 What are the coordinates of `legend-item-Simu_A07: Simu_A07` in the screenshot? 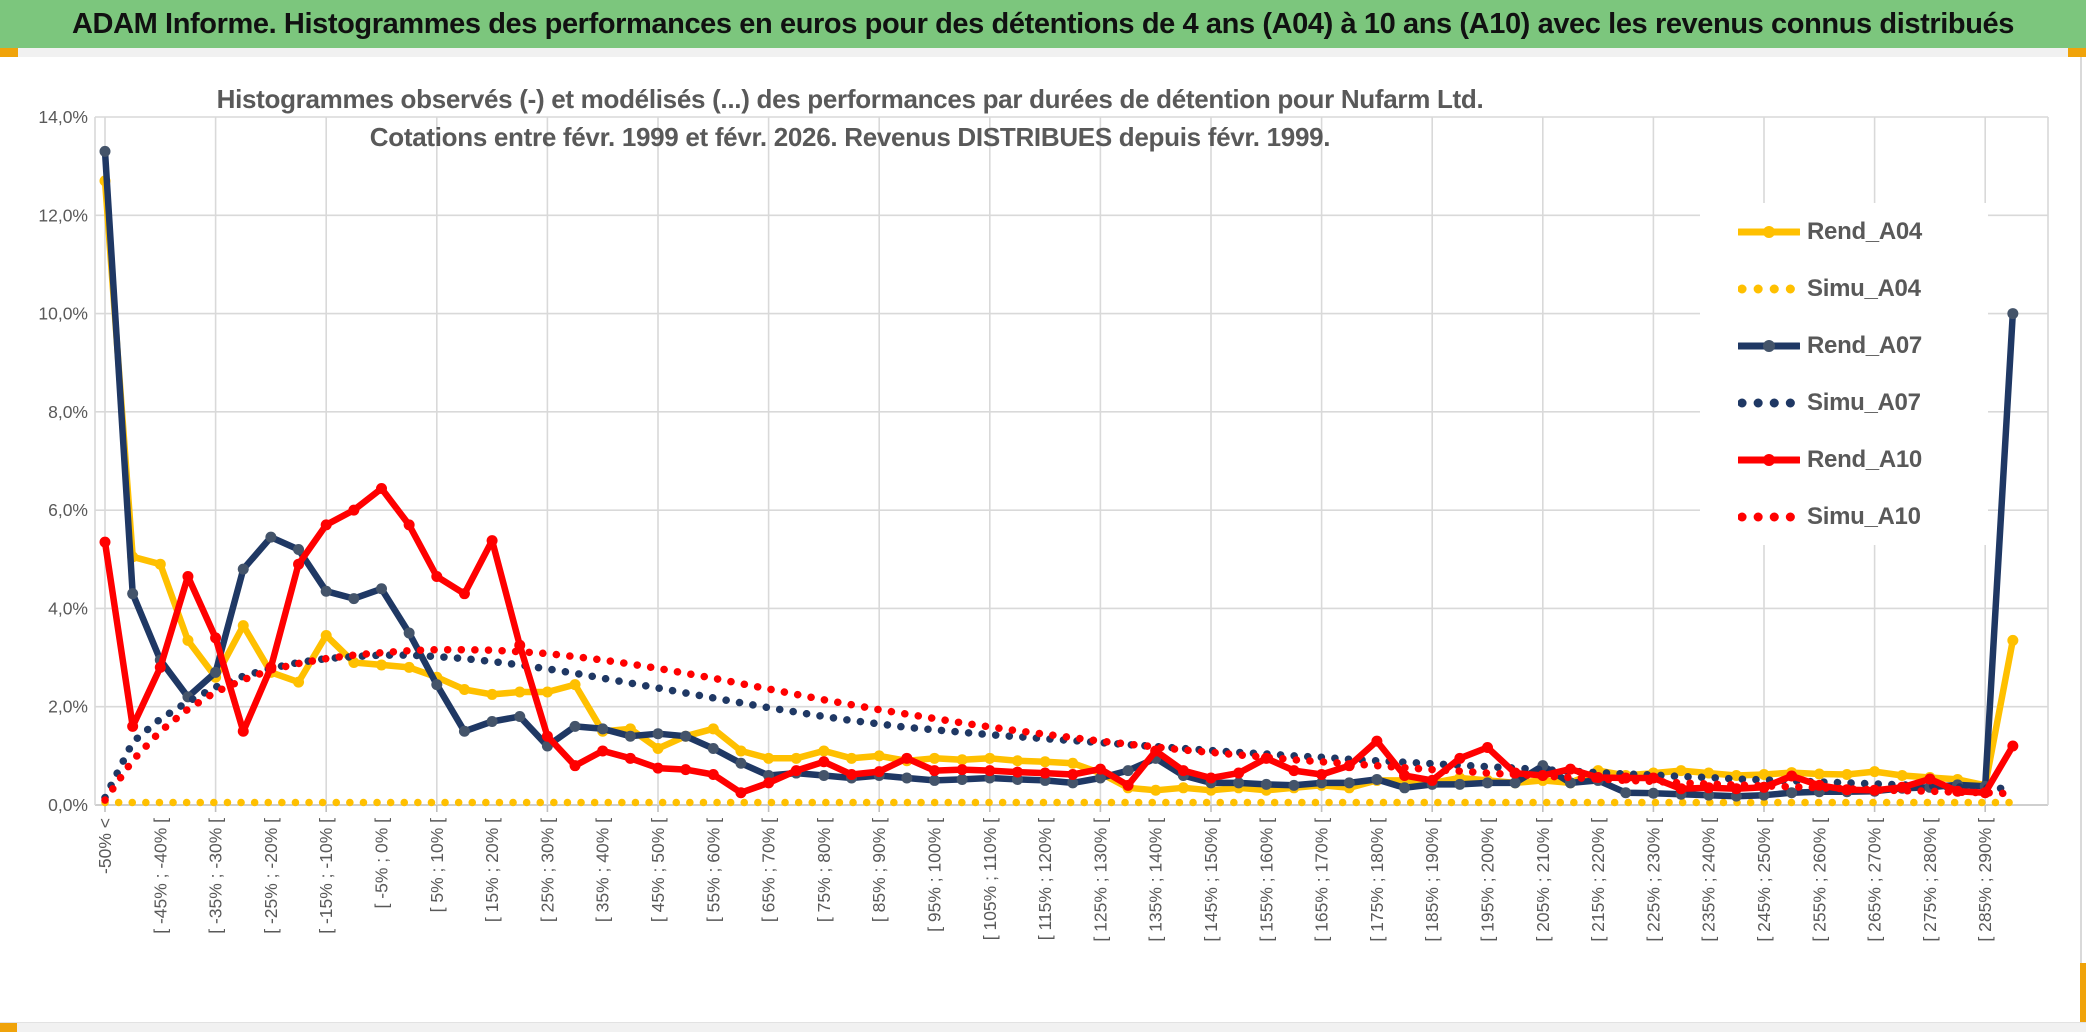 It's located at (1863, 402).